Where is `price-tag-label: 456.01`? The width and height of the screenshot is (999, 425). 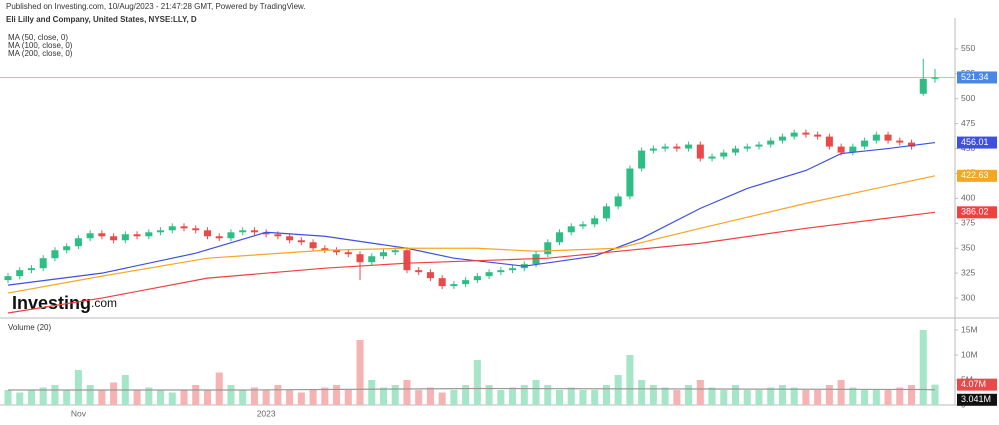
price-tag-label: 456.01 is located at coordinates (975, 142).